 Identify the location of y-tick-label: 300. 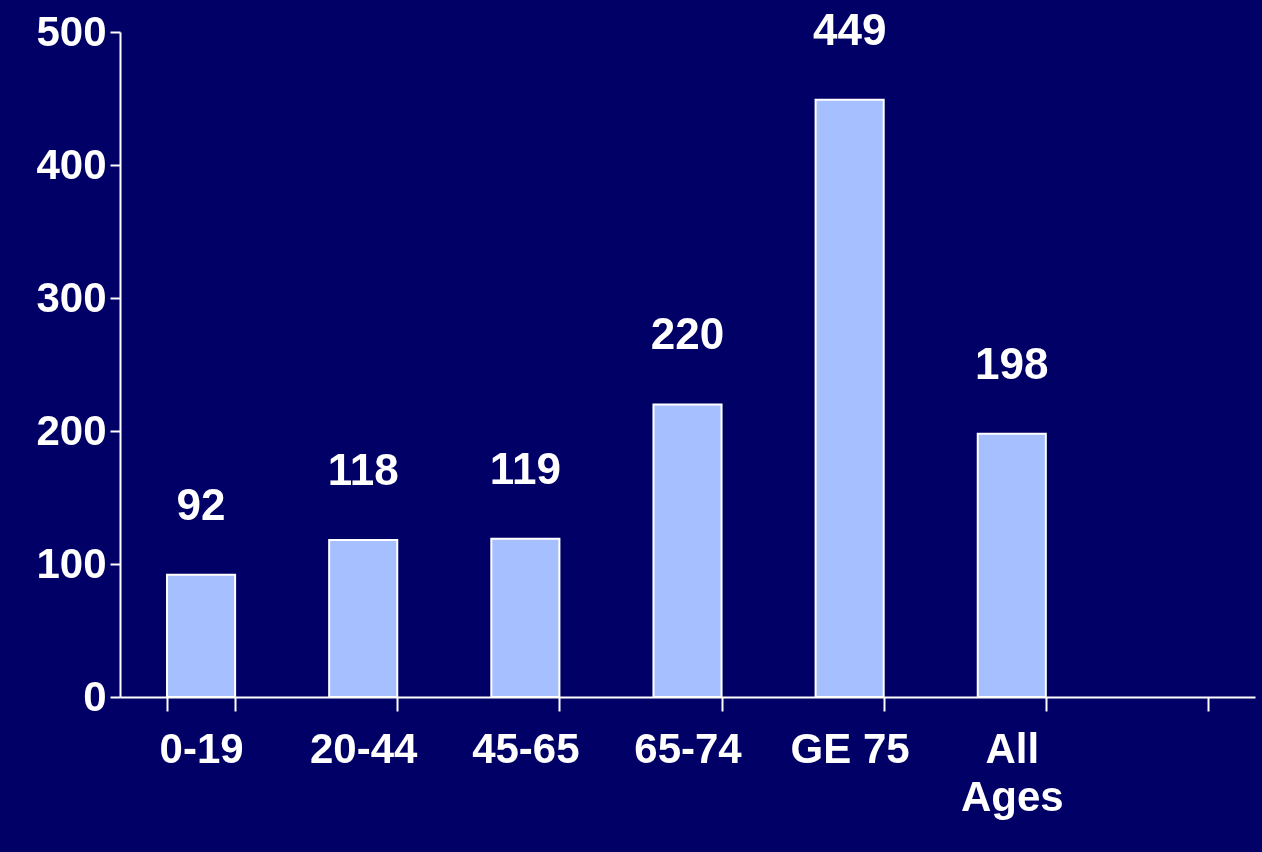
(71, 297).